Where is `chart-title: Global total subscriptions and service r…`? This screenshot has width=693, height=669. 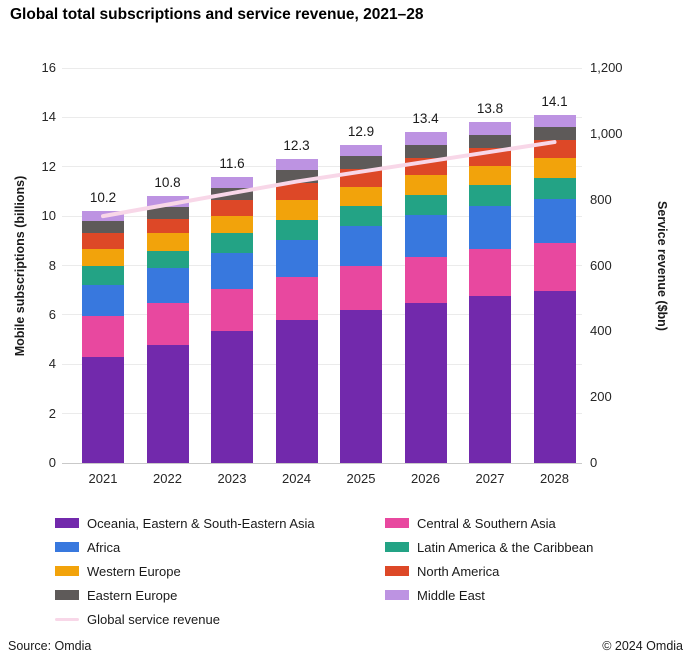 chart-title: Global total subscriptions and service r… is located at coordinates (217, 14).